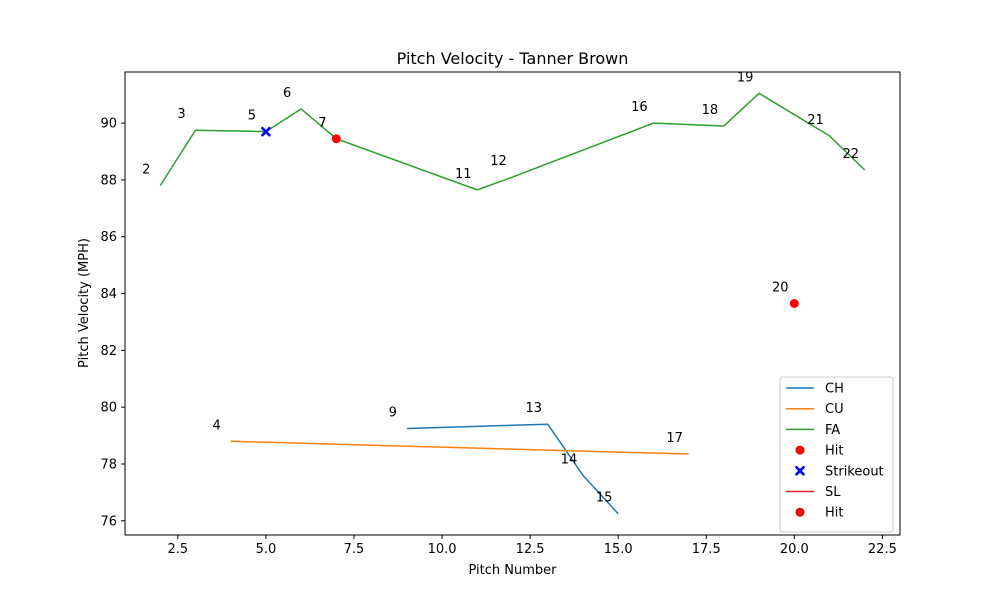 The height and width of the screenshot is (600, 1000). Describe the element at coordinates (745, 77) in the screenshot. I see `pitch-number-label: 19` at that location.